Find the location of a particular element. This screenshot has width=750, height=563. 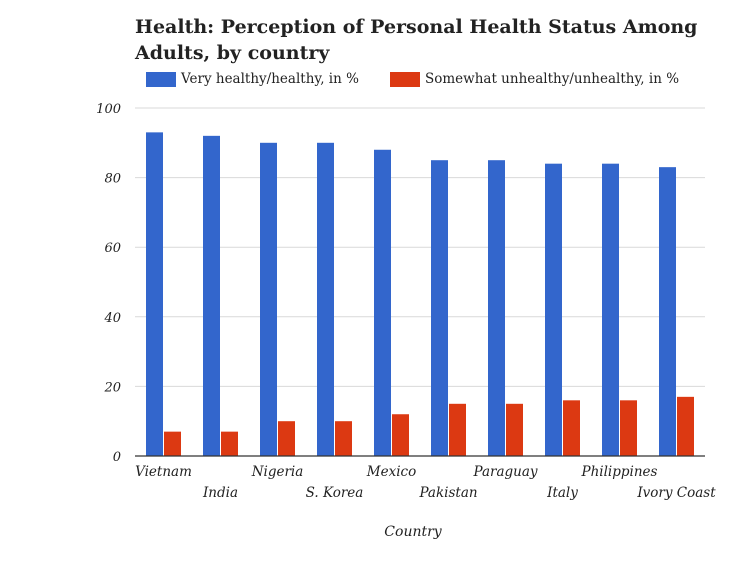

x-tick-label: Philippines is located at coordinates (619, 472).